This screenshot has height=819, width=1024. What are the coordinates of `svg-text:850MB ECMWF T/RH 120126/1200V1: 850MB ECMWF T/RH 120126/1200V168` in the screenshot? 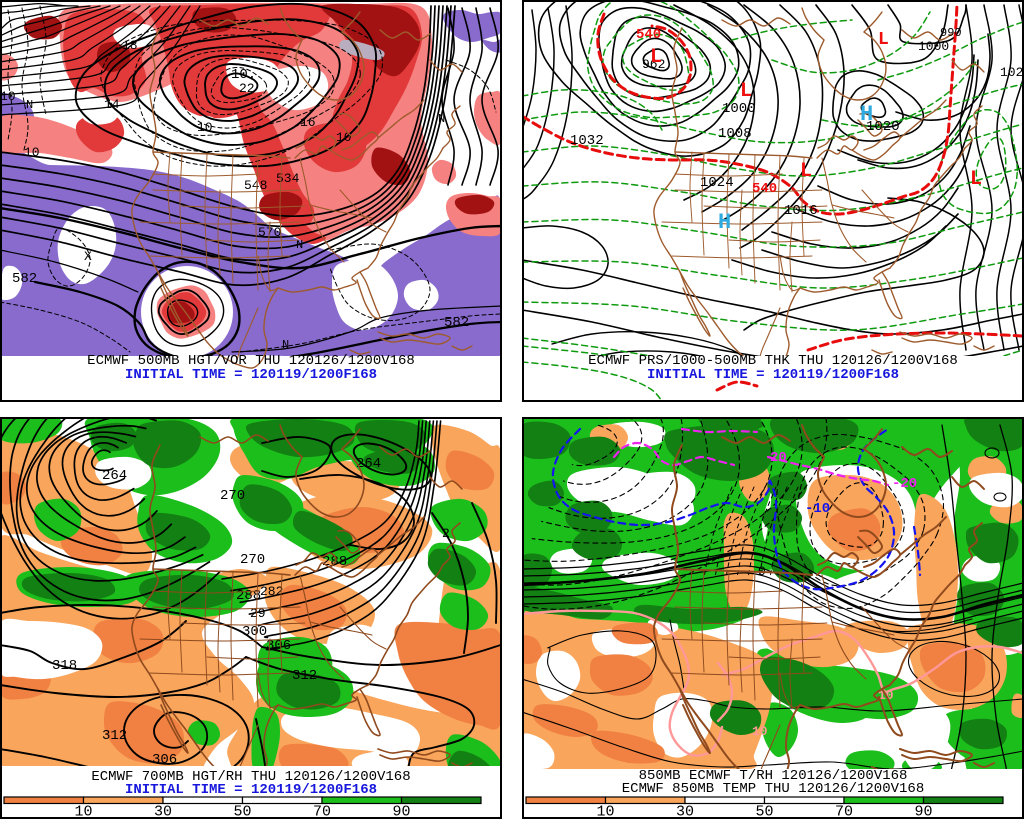 It's located at (773, 776).